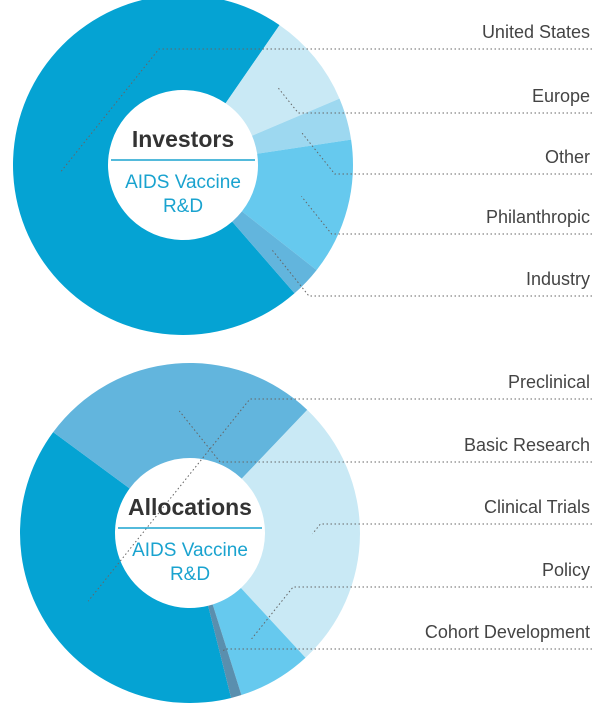 The width and height of the screenshot is (607, 703). What do you see at coordinates (537, 507) in the screenshot?
I see `legend-label: Clinical Trials` at bounding box center [537, 507].